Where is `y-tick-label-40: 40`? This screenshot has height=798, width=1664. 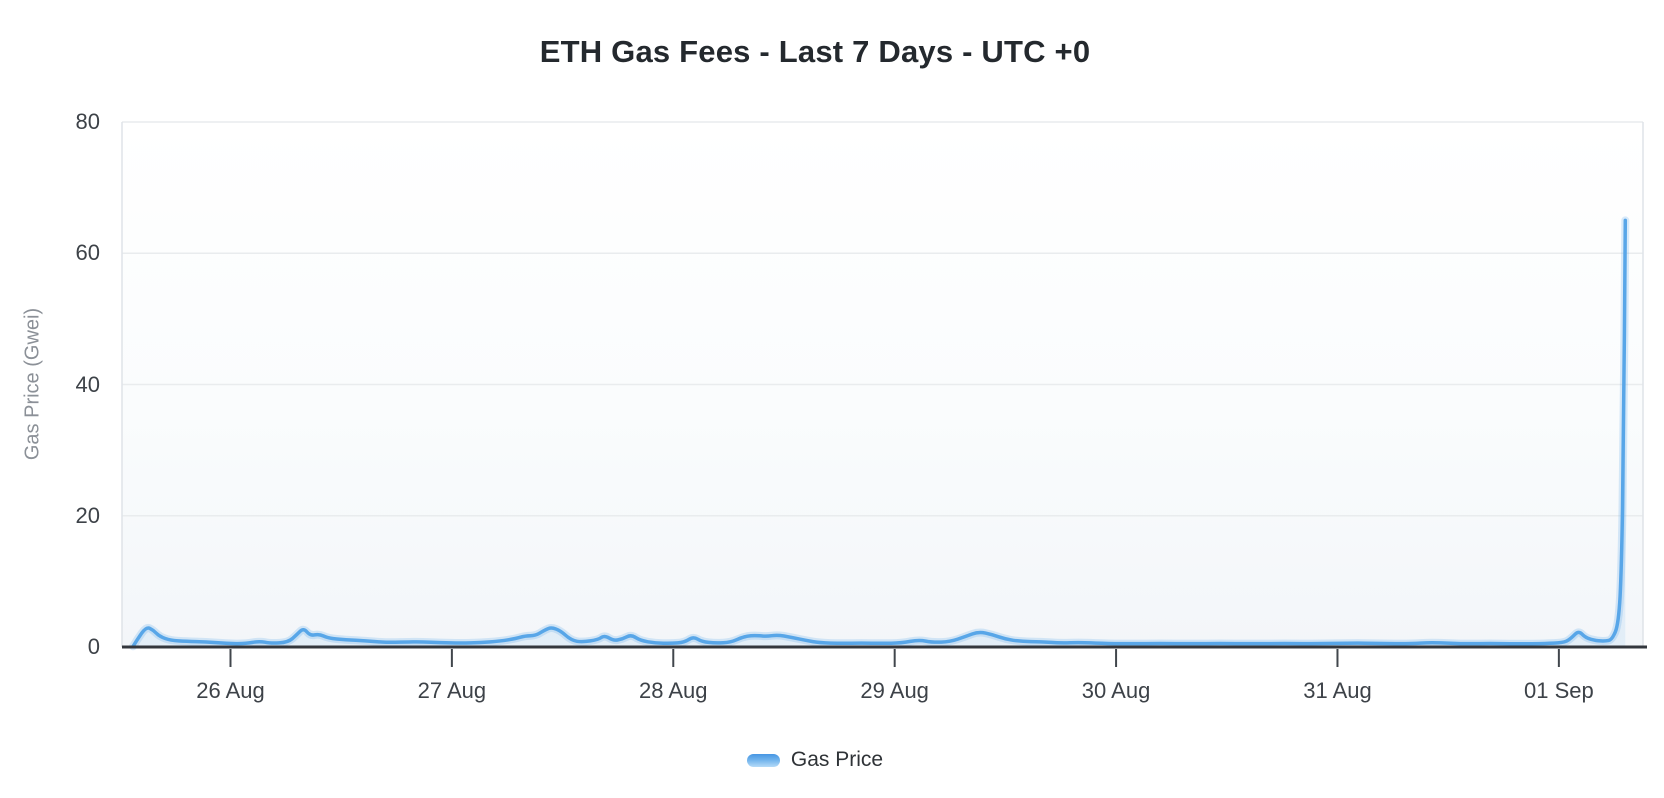 y-tick-label-40: 40 is located at coordinates (87, 384).